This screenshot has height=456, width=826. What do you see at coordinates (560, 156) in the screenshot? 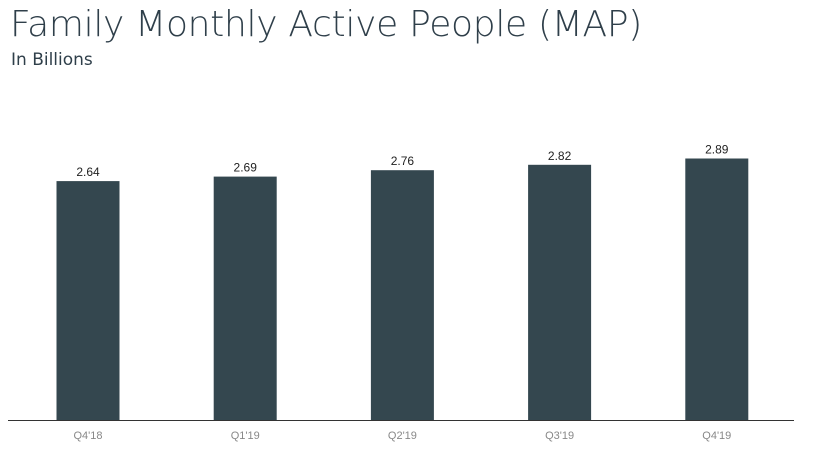
I see `bar-value-label: 2.82` at bounding box center [560, 156].